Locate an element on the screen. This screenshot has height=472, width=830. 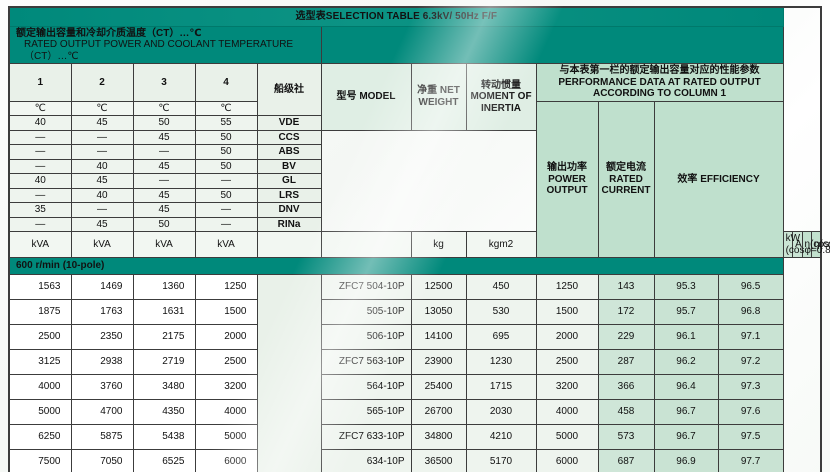
rated-output-band-filler is located at coordinates (552, 44).